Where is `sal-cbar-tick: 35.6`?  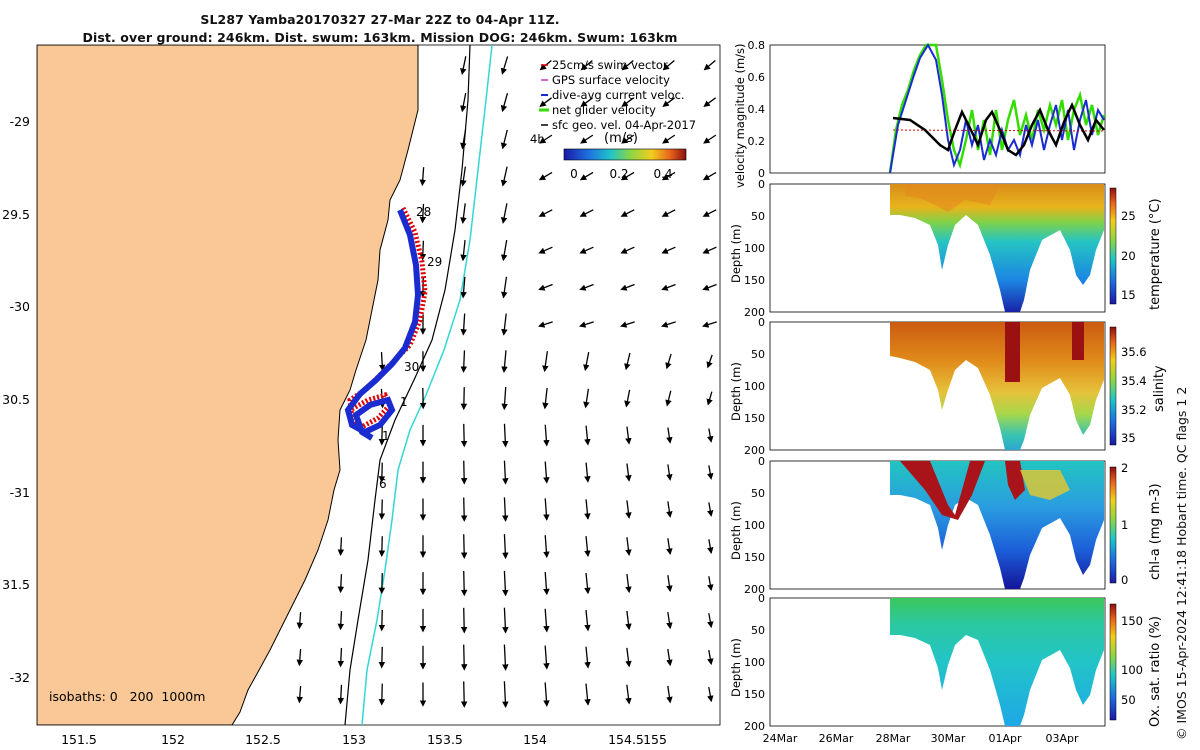 sal-cbar-tick: 35.6 is located at coordinates (1134, 352).